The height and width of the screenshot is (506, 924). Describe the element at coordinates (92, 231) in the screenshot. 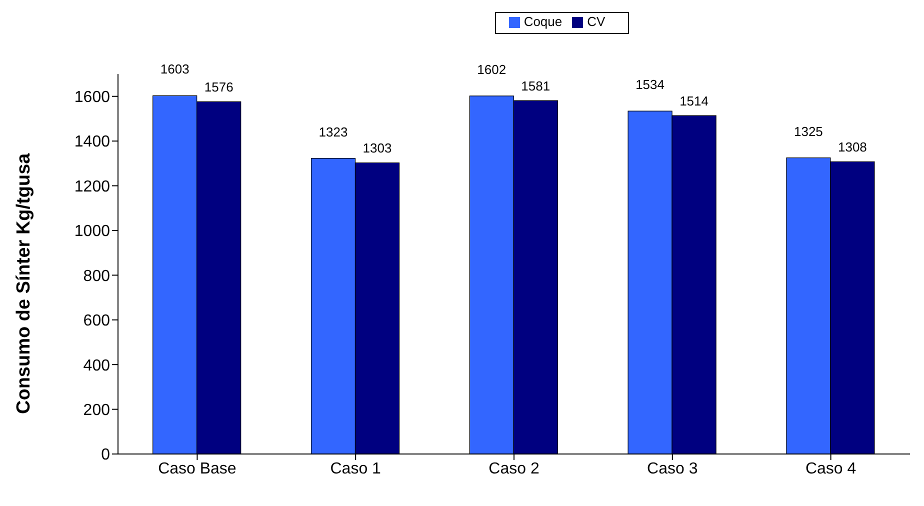

I see `y-tick-label: 1000` at that location.